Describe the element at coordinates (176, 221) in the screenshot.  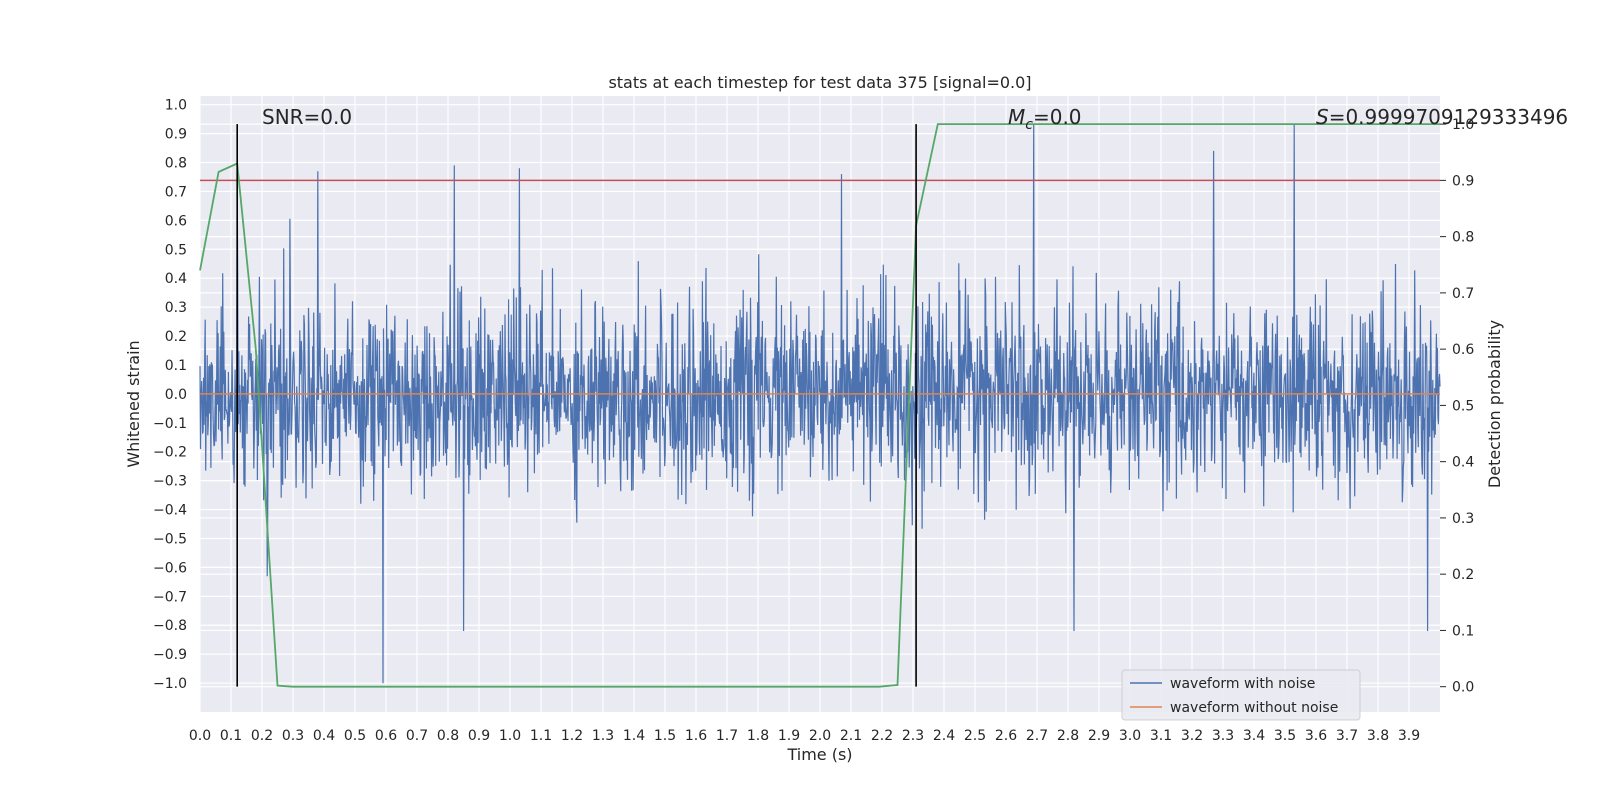
I see `y-tick-label: 0.6` at that location.